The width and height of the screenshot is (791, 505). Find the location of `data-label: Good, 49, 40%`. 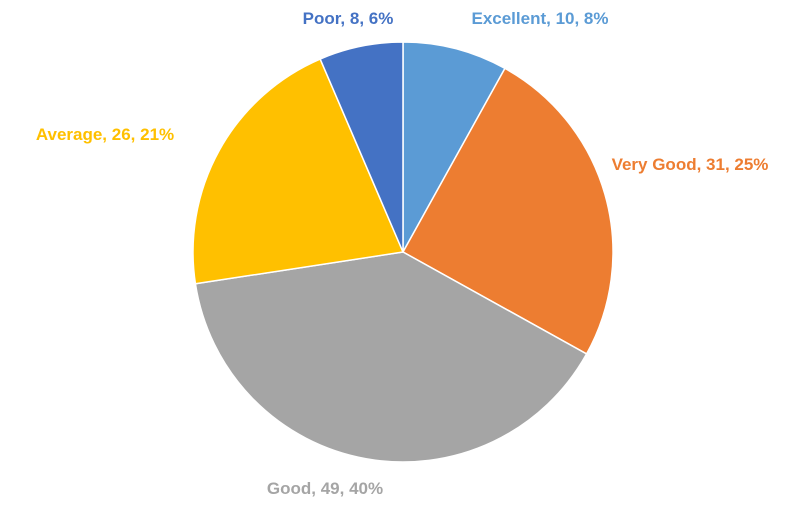

data-label: Good, 49, 40% is located at coordinates (325, 488).